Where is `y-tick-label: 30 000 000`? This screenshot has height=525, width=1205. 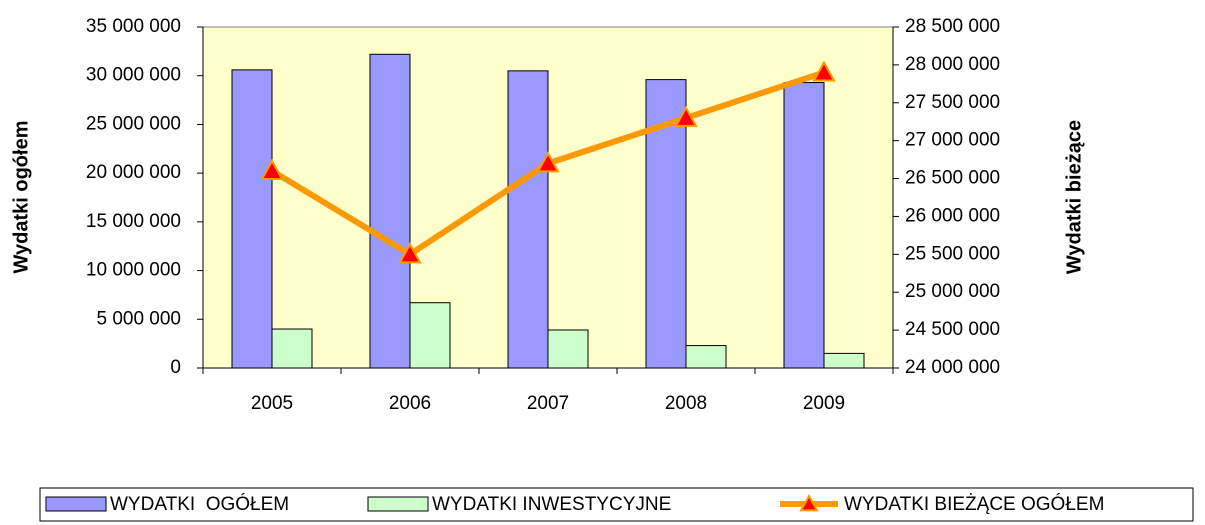
y-tick-label: 30 000 000 is located at coordinates (133, 75).